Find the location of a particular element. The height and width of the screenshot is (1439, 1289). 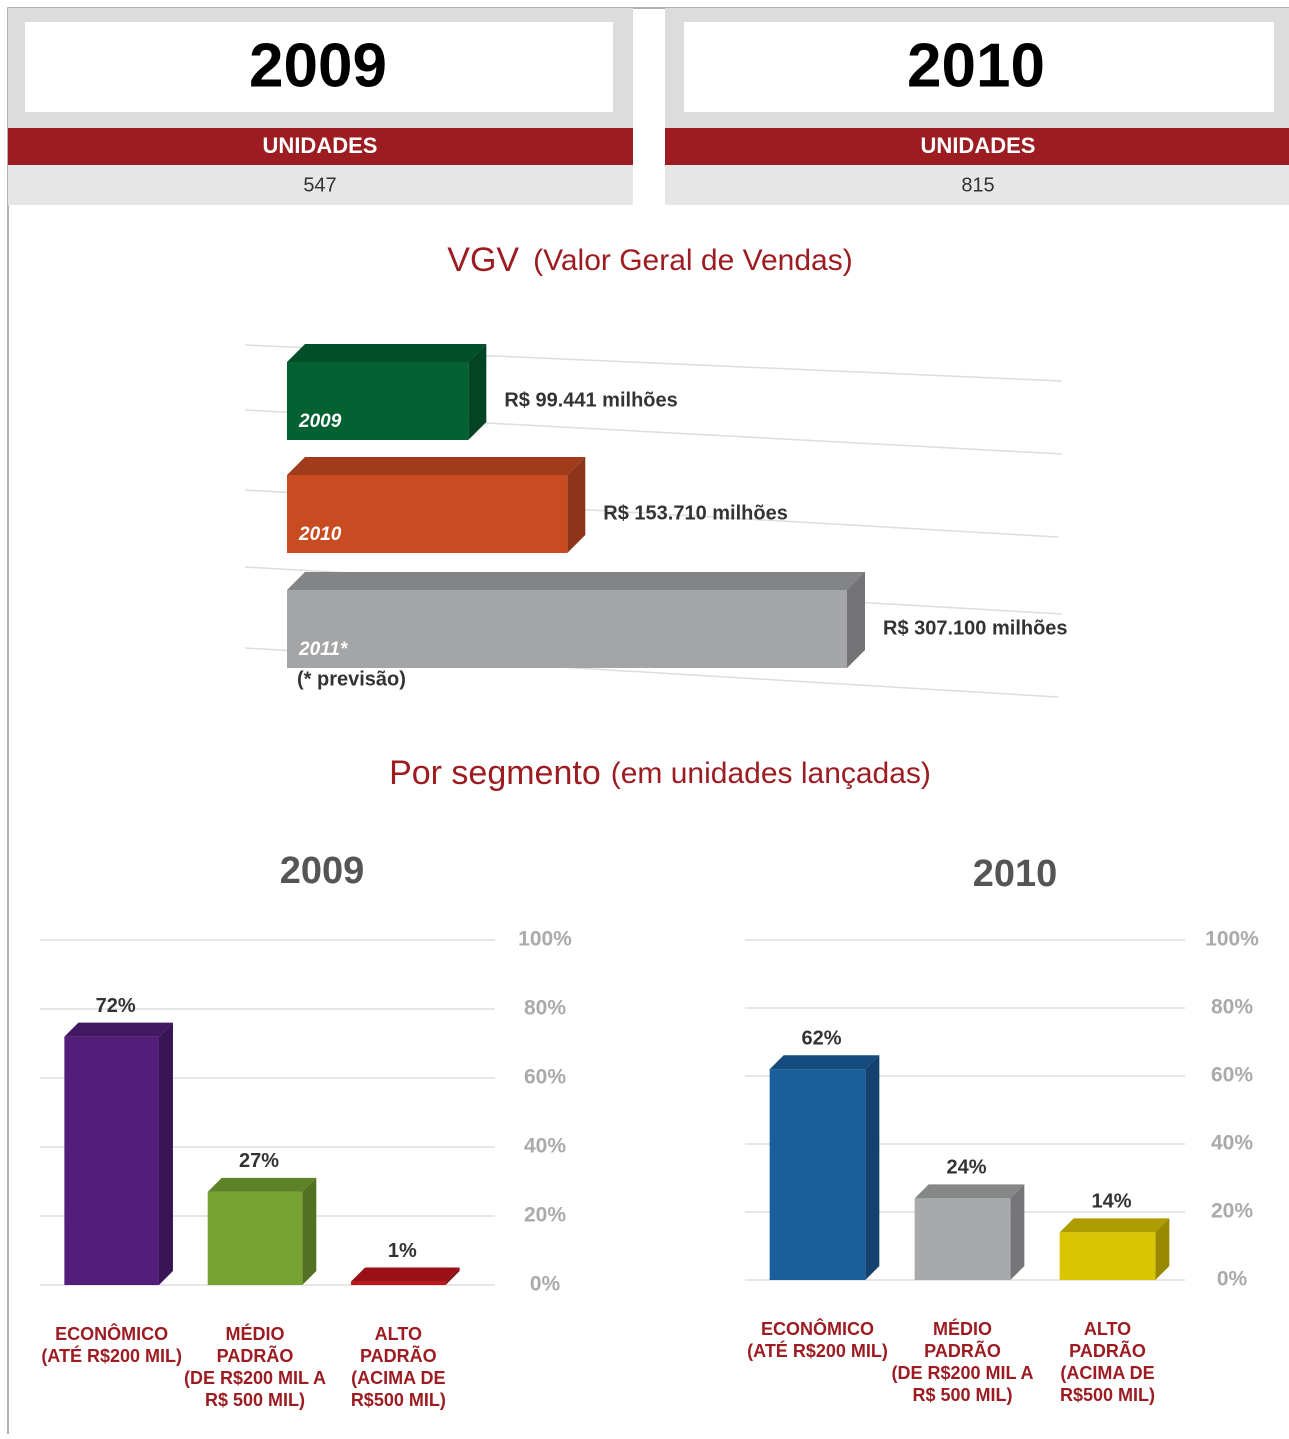

value-label: R$ 99.441 milhões is located at coordinates (590, 400).